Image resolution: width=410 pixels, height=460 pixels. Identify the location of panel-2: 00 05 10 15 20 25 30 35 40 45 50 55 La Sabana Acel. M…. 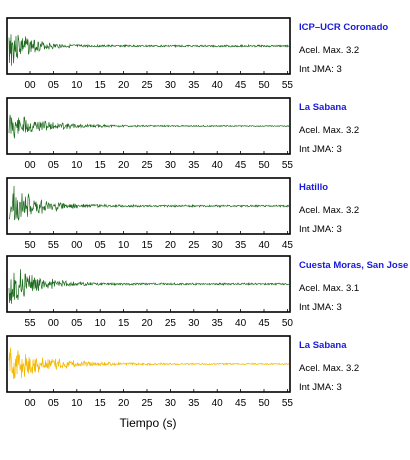
(182, 134).